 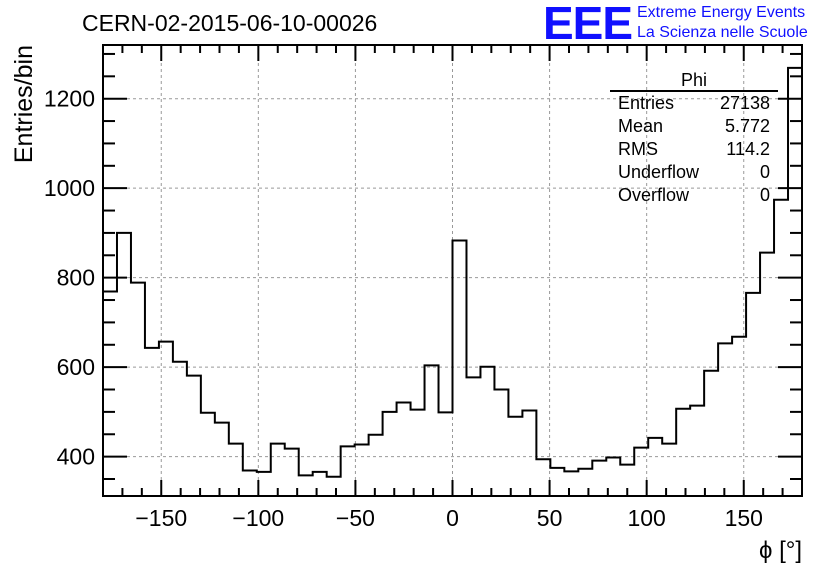 What do you see at coordinates (76, 367) in the screenshot?
I see `y-tick-label: 600` at bounding box center [76, 367].